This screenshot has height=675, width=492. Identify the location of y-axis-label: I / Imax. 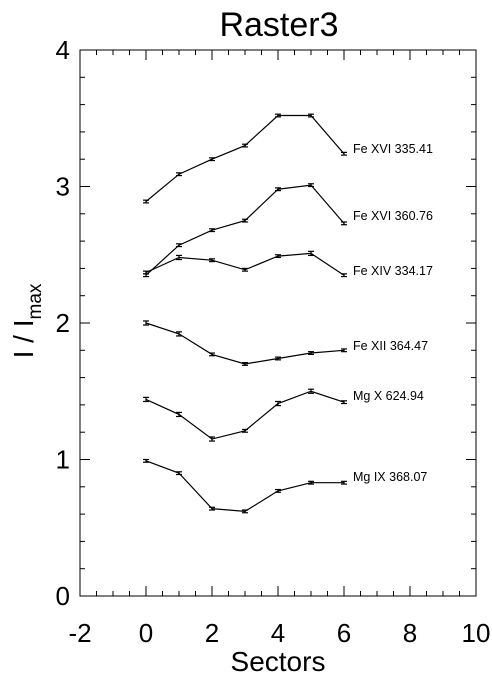
(27, 320).